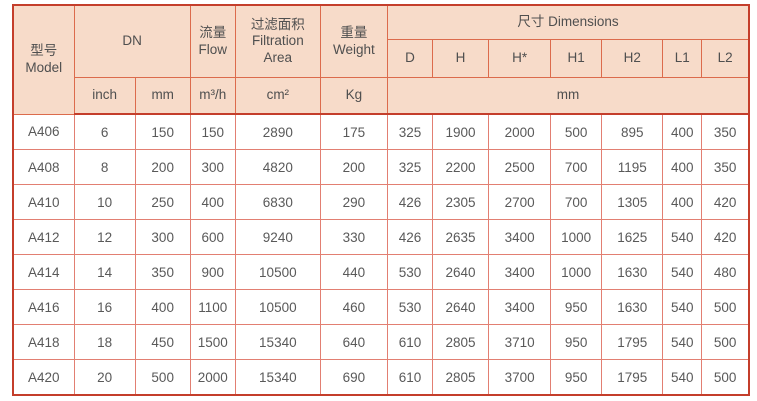 This screenshot has height=401, width=757. What do you see at coordinates (212, 377) in the screenshot?
I see `flow-cell: 2000` at bounding box center [212, 377].